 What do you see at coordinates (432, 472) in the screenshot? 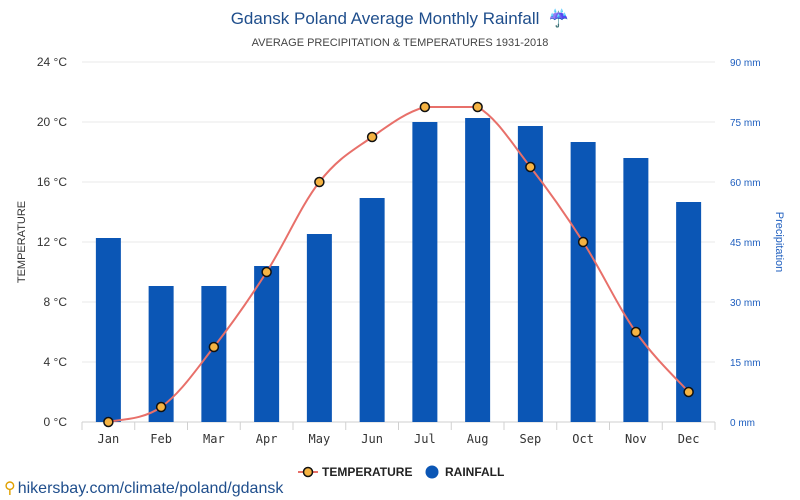
I see `legend-rainfall-marker` at bounding box center [432, 472].